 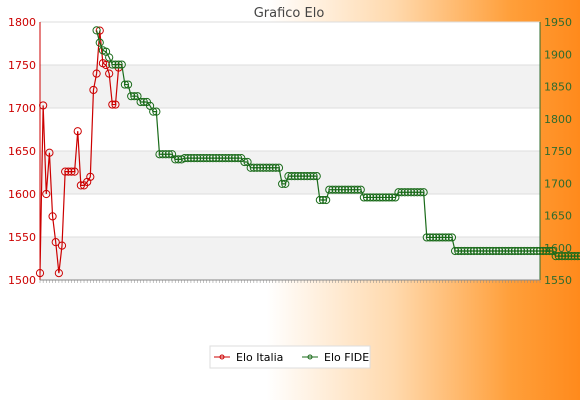 What do you see at coordinates (558, 22) in the screenshot?
I see `right-tick-label: 1950` at bounding box center [558, 22].